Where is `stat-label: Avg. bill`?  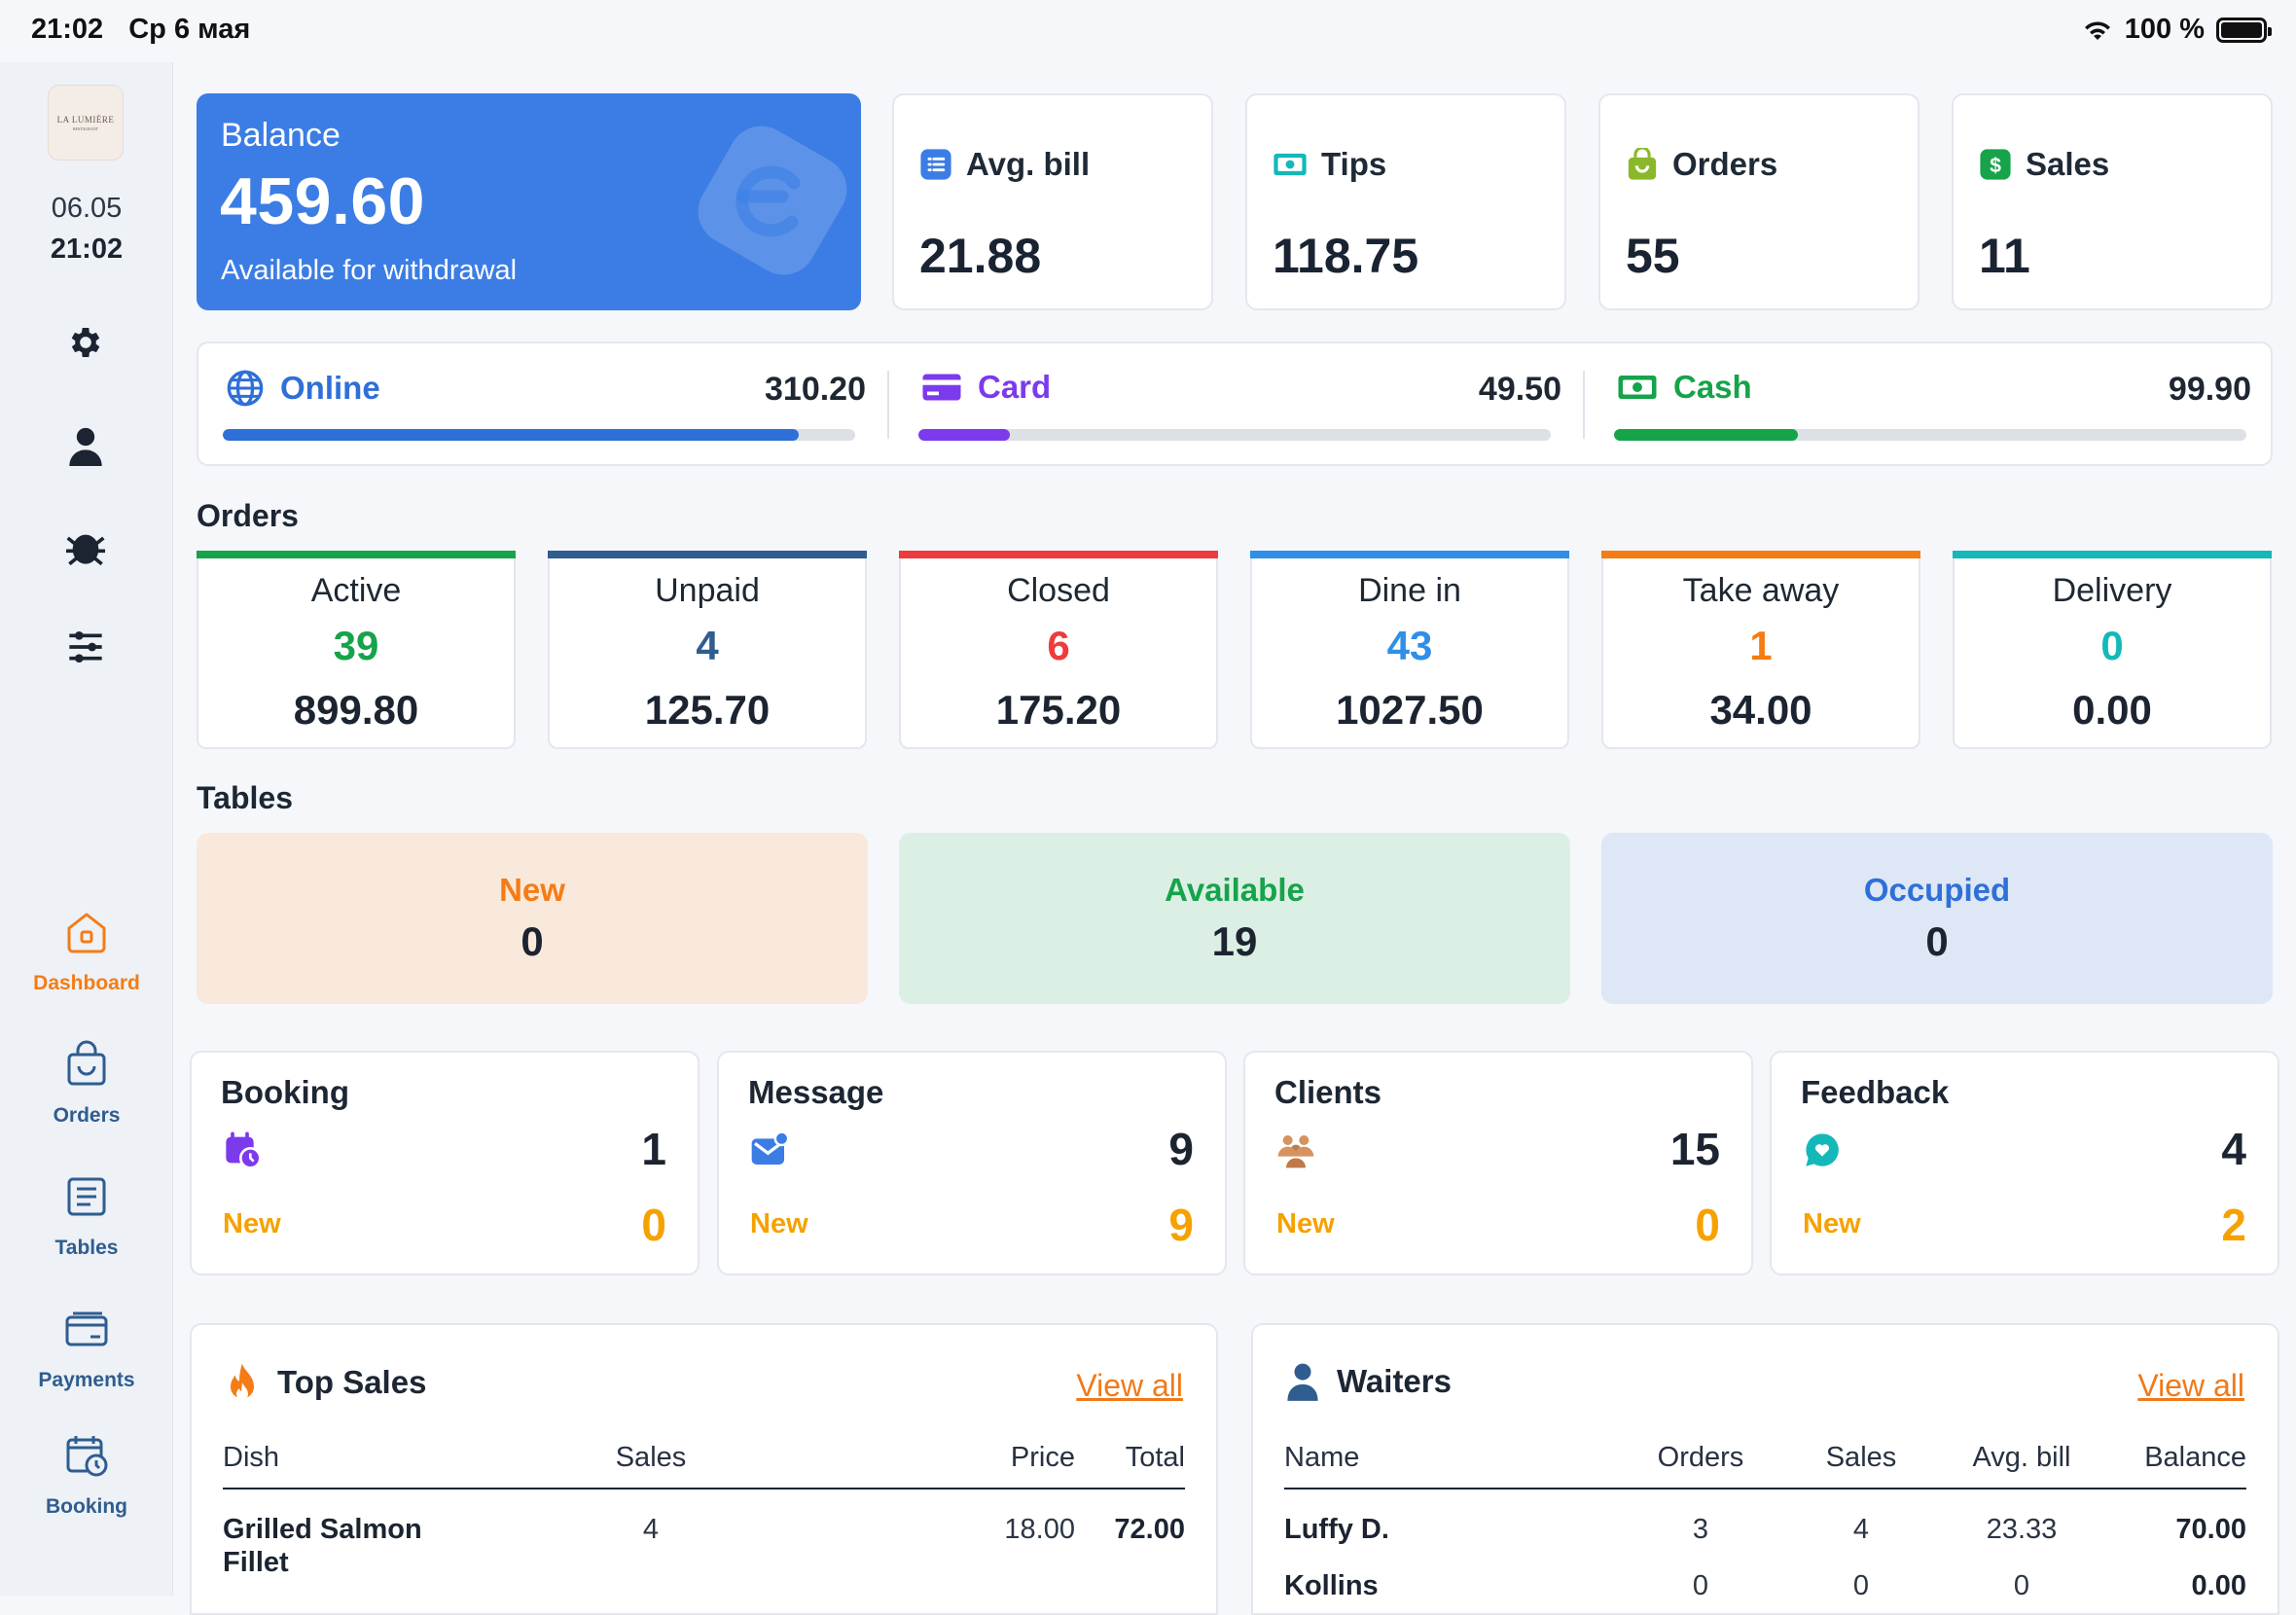 stat-label: Avg. bill is located at coordinates (1028, 164).